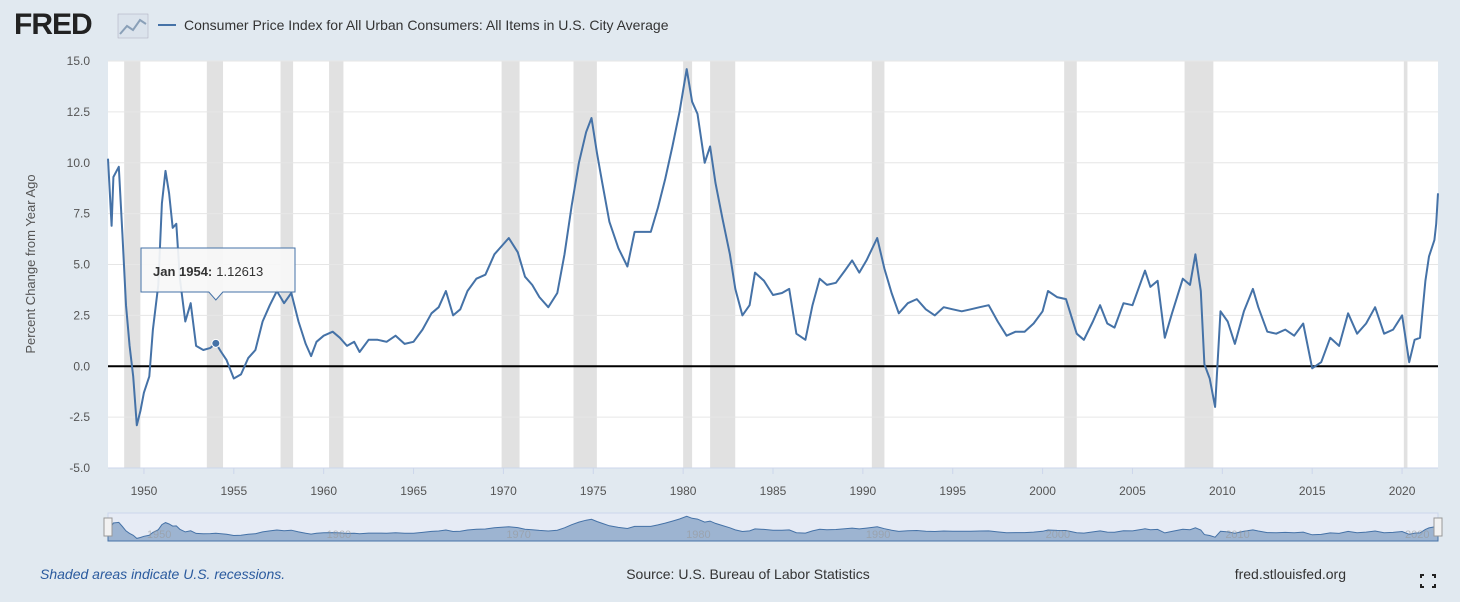  Describe the element at coordinates (952, 491) in the screenshot. I see `x-tick-label: 1995` at that location.